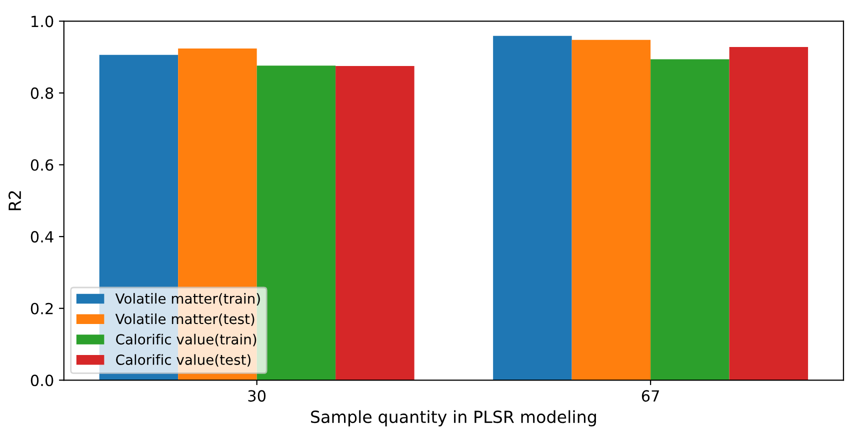 The image size is (852, 432). I want to click on y-tick-label: 1.0, so click(43, 22).